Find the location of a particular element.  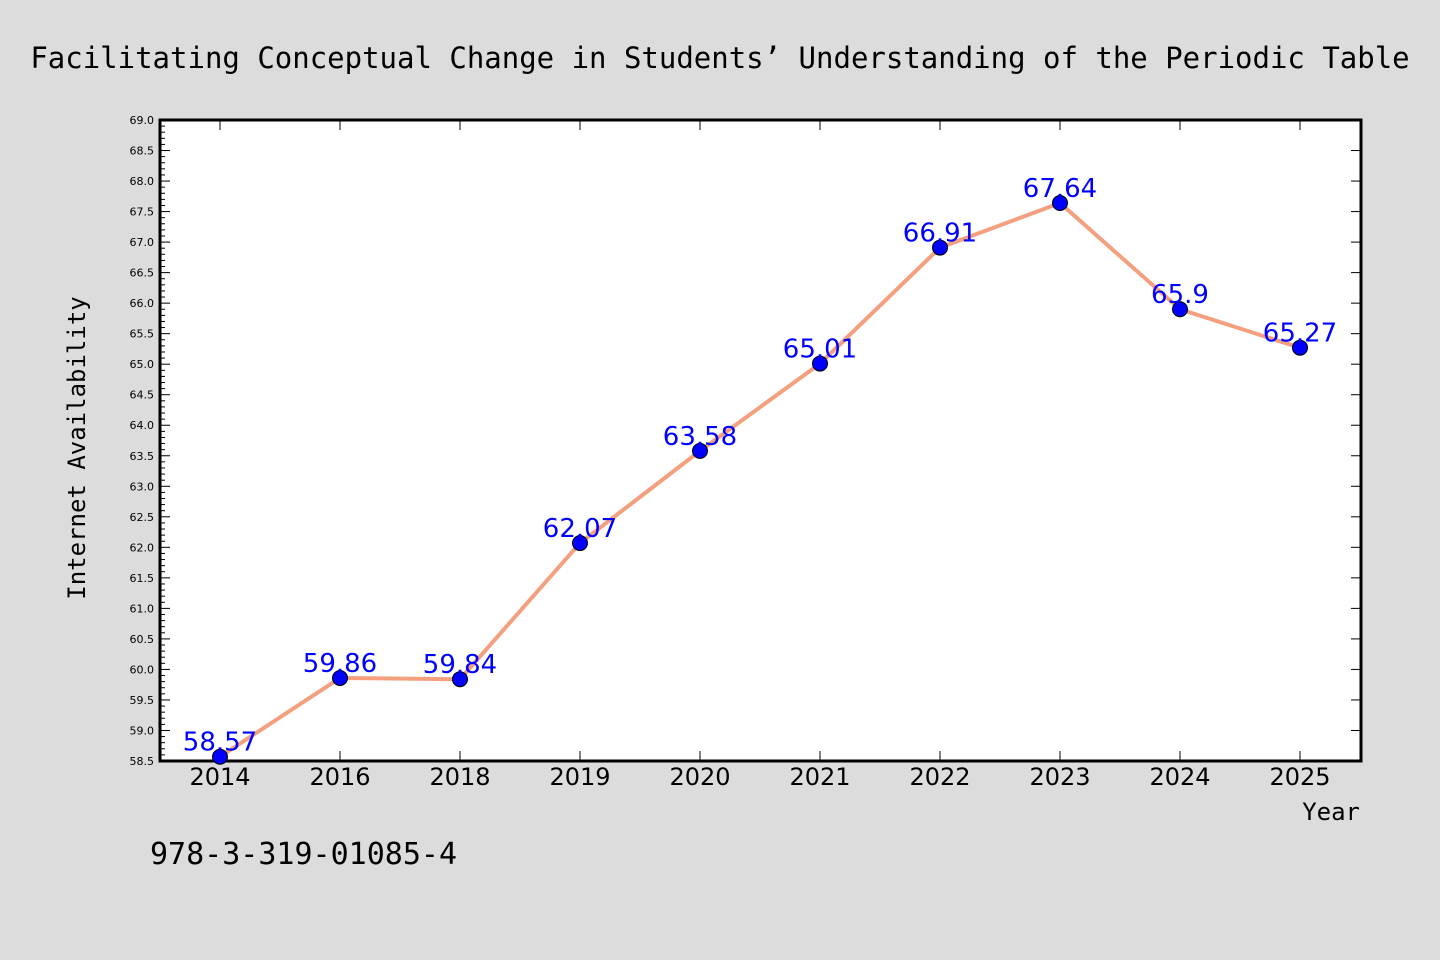

y-tick-label: 59.5 is located at coordinates (142, 700).